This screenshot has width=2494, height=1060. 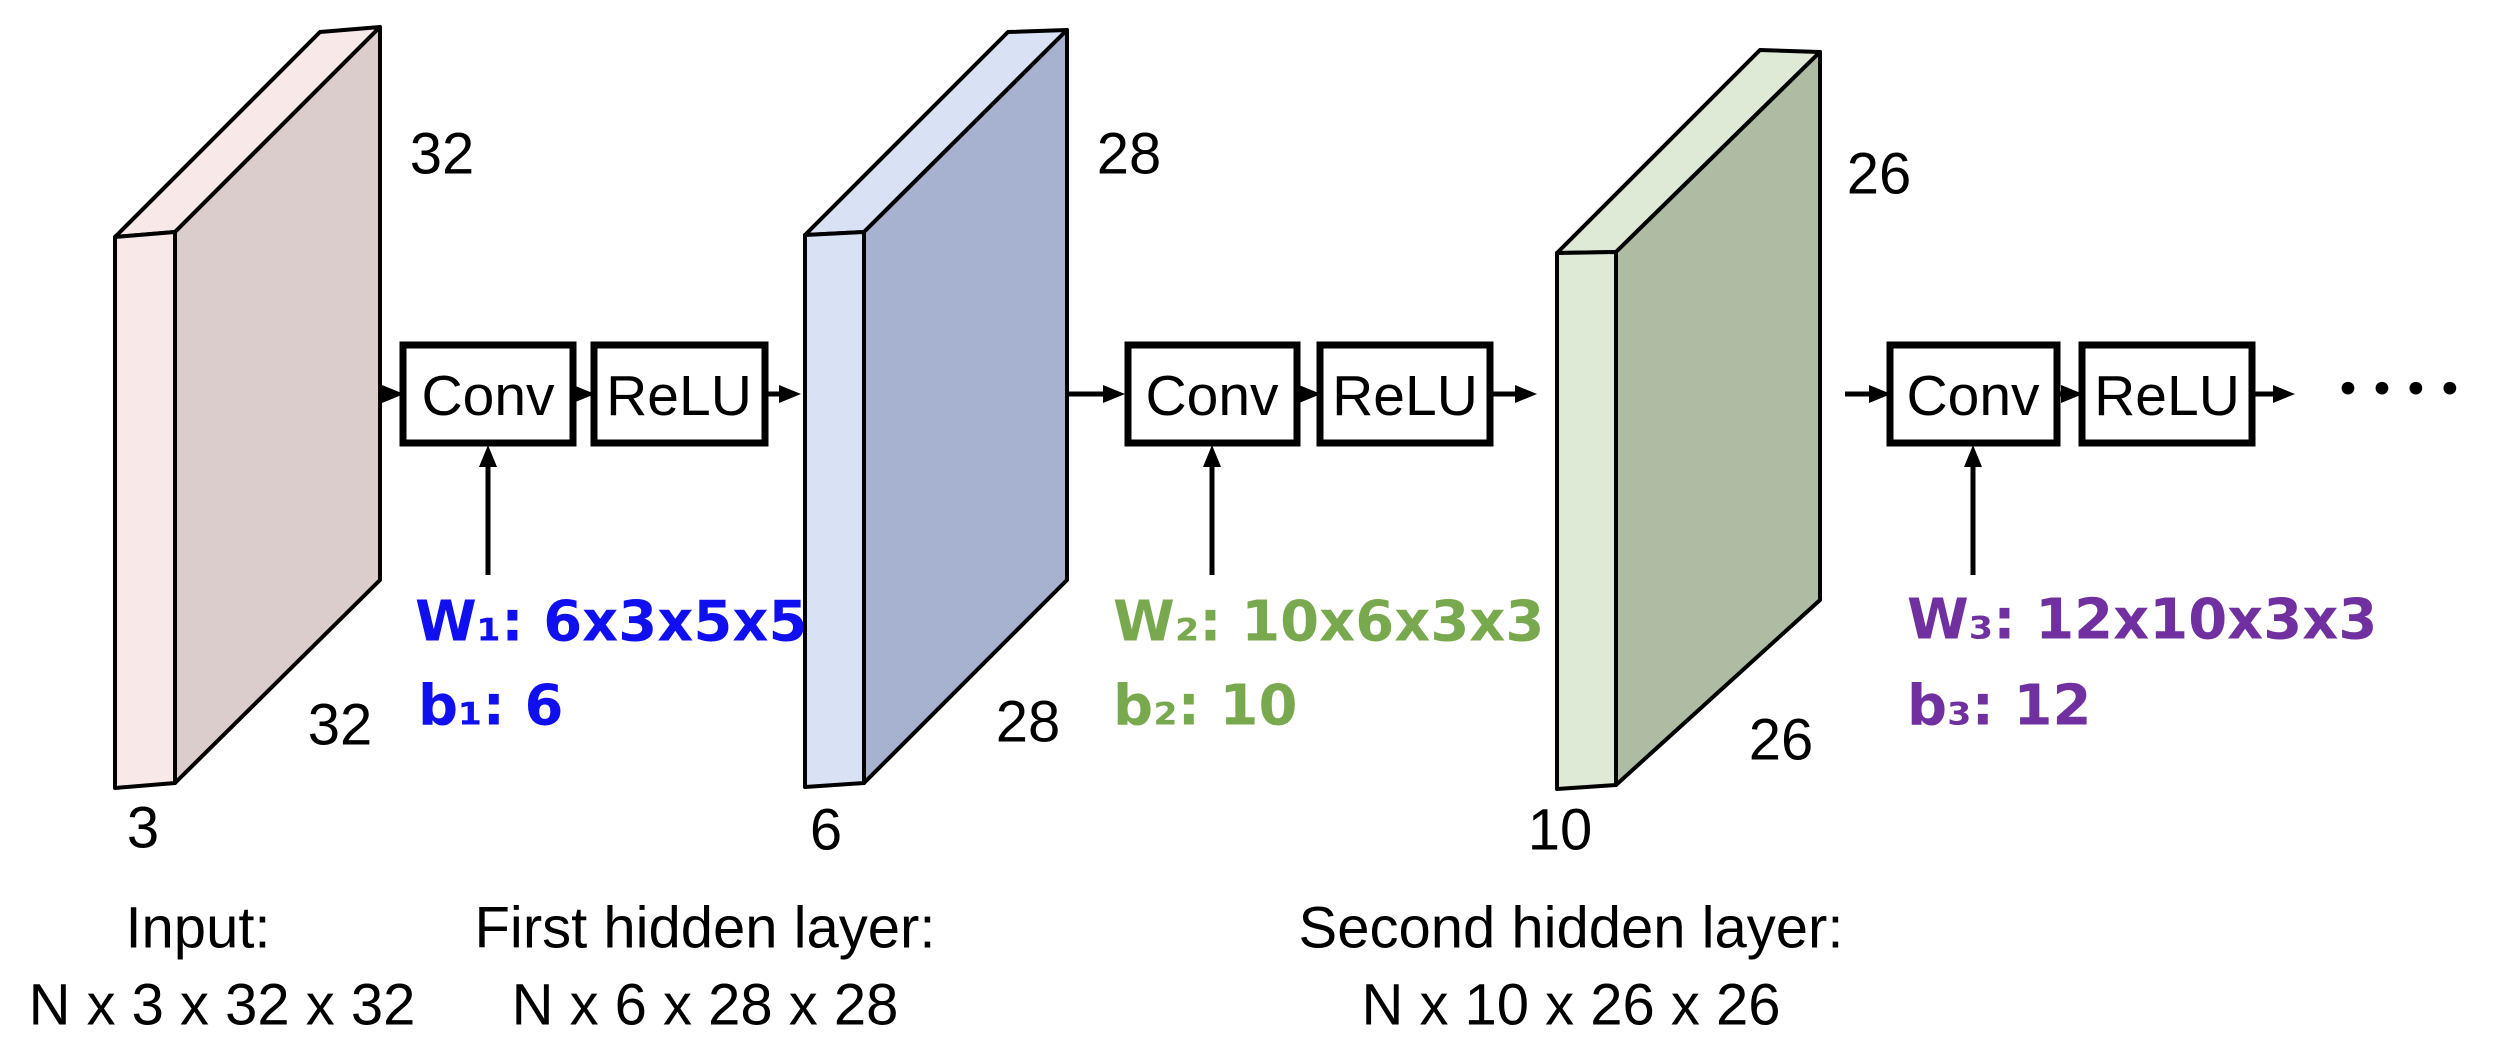 I want to click on weights2-label: W₂: 10x6x3x3, so click(x=1328, y=622).